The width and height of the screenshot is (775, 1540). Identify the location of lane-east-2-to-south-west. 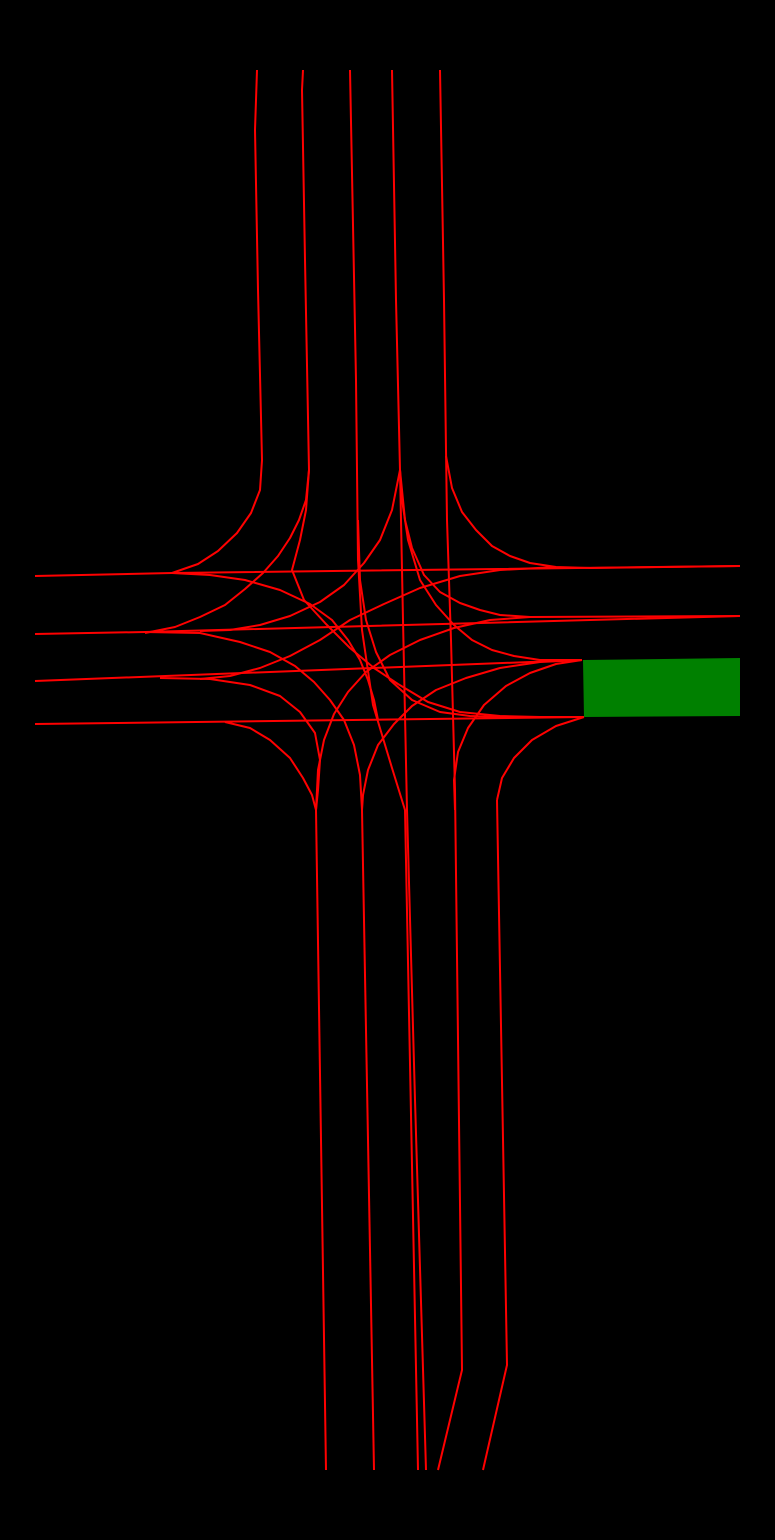
(423, 713).